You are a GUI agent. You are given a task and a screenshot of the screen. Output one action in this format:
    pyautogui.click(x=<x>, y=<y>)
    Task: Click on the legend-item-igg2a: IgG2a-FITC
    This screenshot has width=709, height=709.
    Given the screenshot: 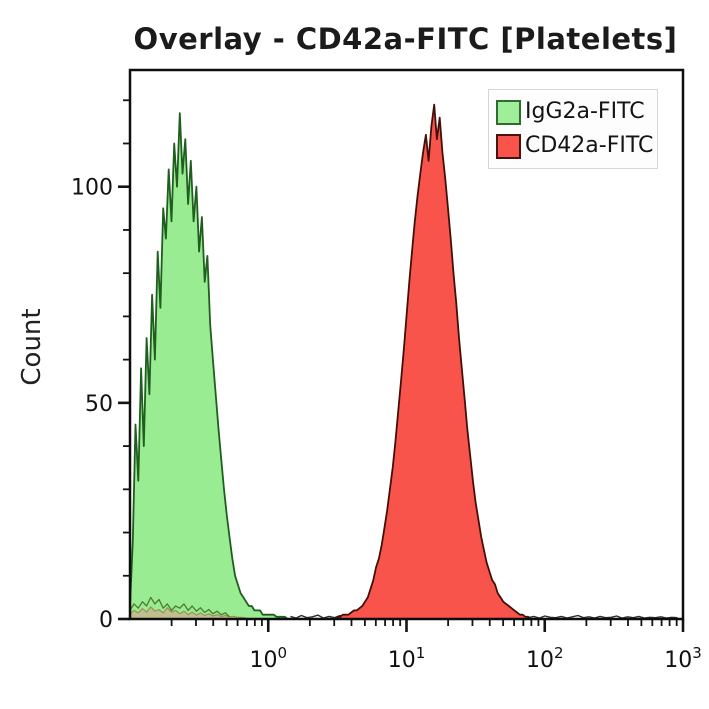 What is the action you would take?
    pyautogui.click(x=574, y=112)
    